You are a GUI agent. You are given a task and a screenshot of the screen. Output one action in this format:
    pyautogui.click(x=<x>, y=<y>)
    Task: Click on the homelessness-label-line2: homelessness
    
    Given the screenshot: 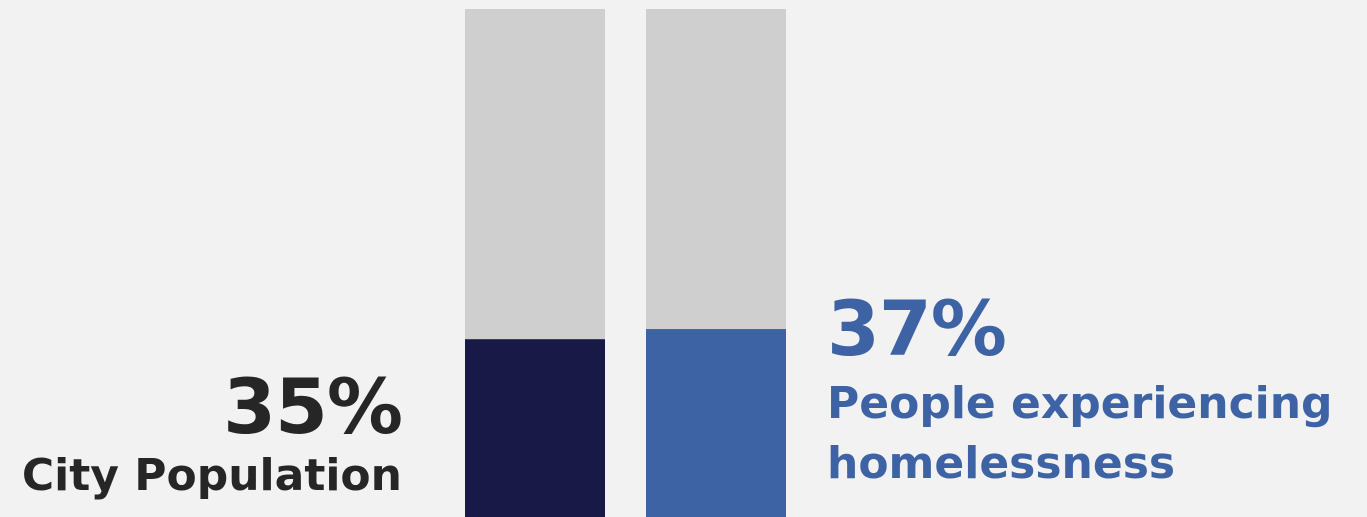 What is the action you would take?
    pyautogui.click(x=1001, y=463)
    